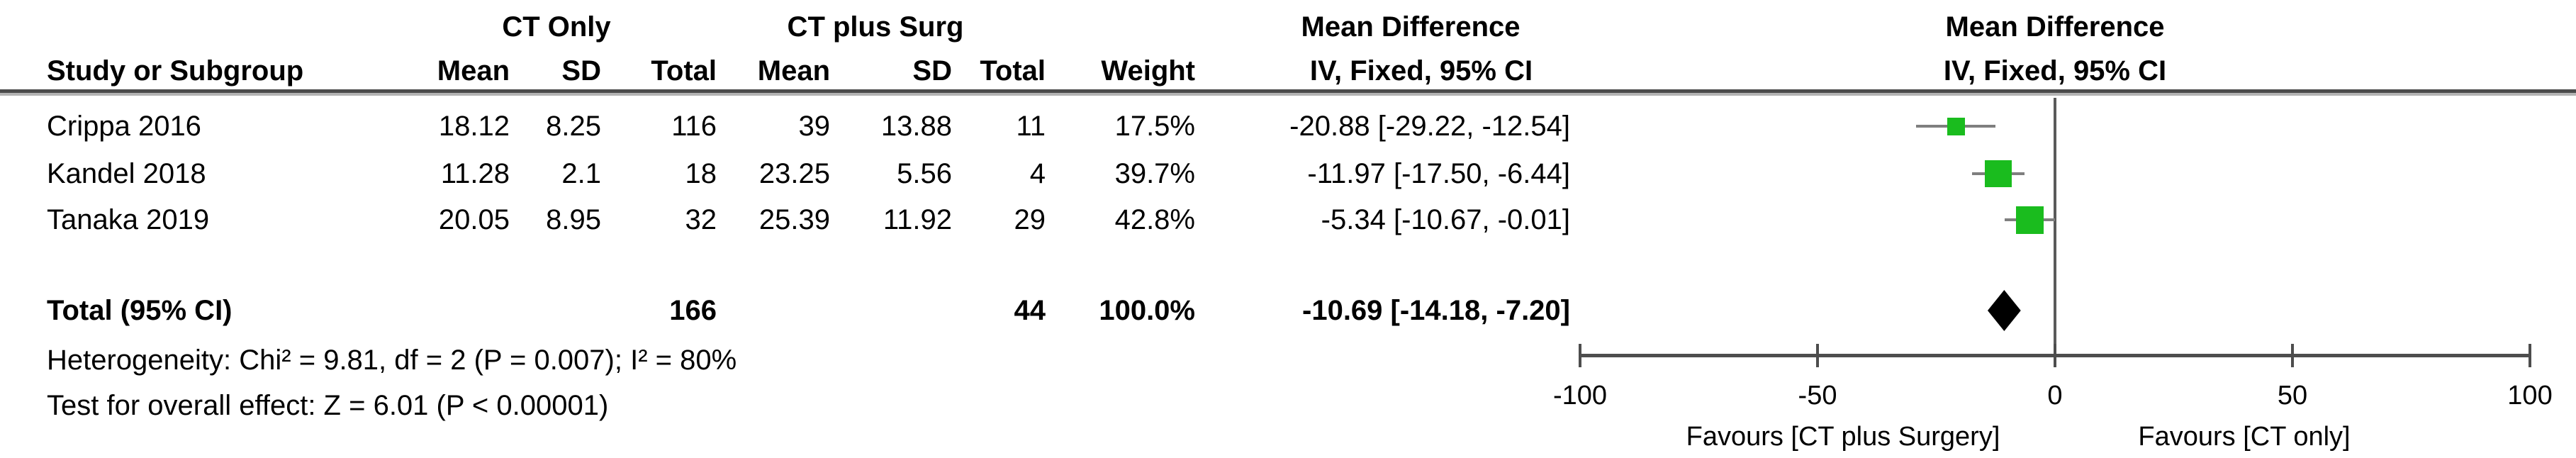 Image resolution: width=2576 pixels, height=458 pixels. What do you see at coordinates (694, 126) in the screenshot?
I see `ct-only-total-cell: 116` at bounding box center [694, 126].